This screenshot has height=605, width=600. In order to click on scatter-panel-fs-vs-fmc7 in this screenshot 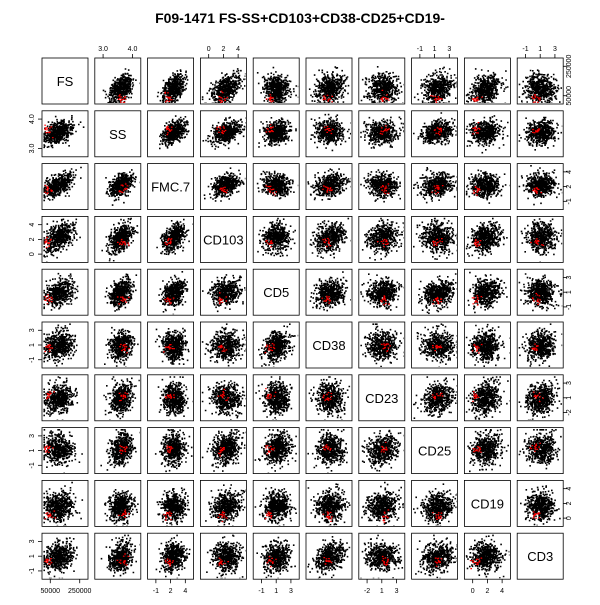, I will do `click(171, 81)`.